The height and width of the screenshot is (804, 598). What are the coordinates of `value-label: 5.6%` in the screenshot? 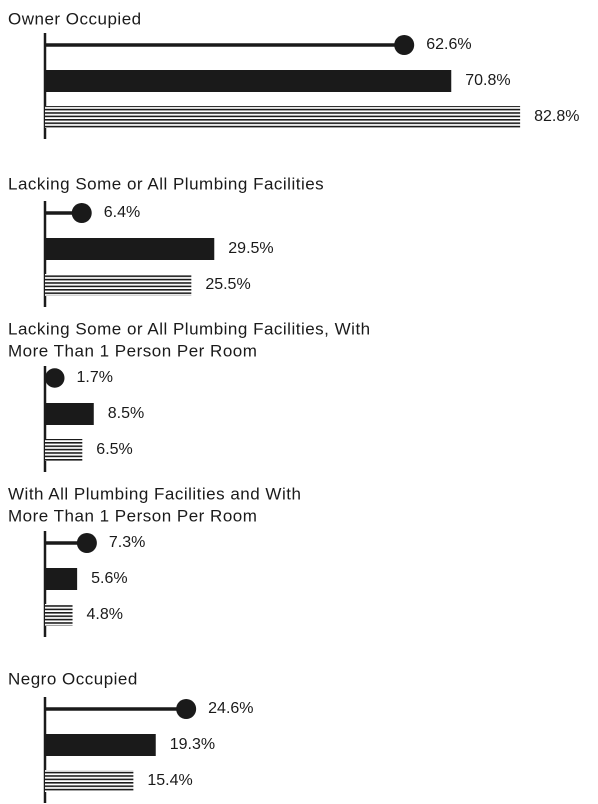 It's located at (109, 578).